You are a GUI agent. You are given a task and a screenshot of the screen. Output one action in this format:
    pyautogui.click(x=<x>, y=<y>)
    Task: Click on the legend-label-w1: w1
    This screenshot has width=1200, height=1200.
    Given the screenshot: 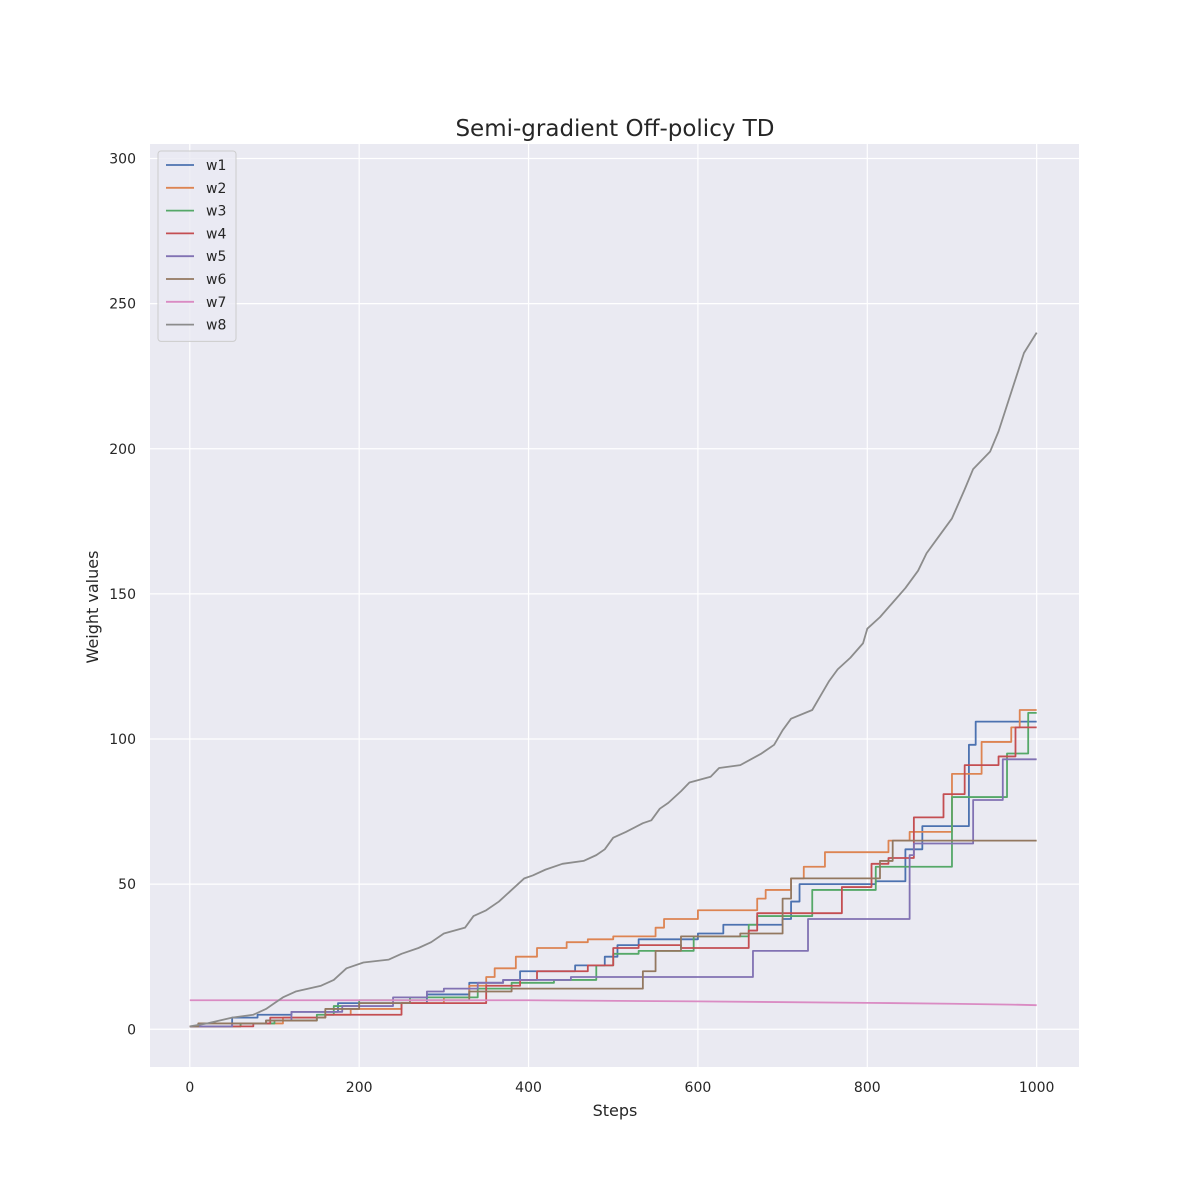 What is the action you would take?
    pyautogui.click(x=216, y=166)
    